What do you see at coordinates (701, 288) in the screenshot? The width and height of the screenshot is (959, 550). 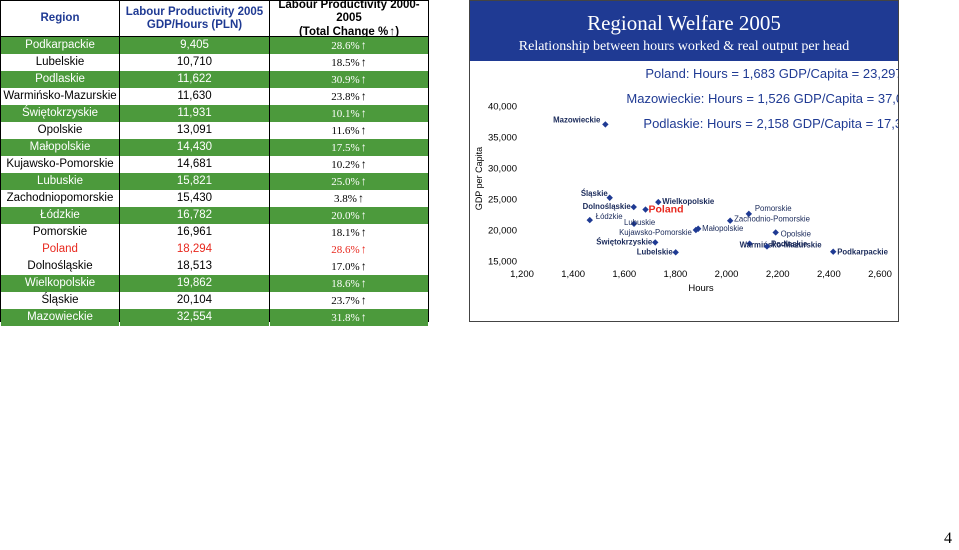 I see `x-axis-label: Hours` at bounding box center [701, 288].